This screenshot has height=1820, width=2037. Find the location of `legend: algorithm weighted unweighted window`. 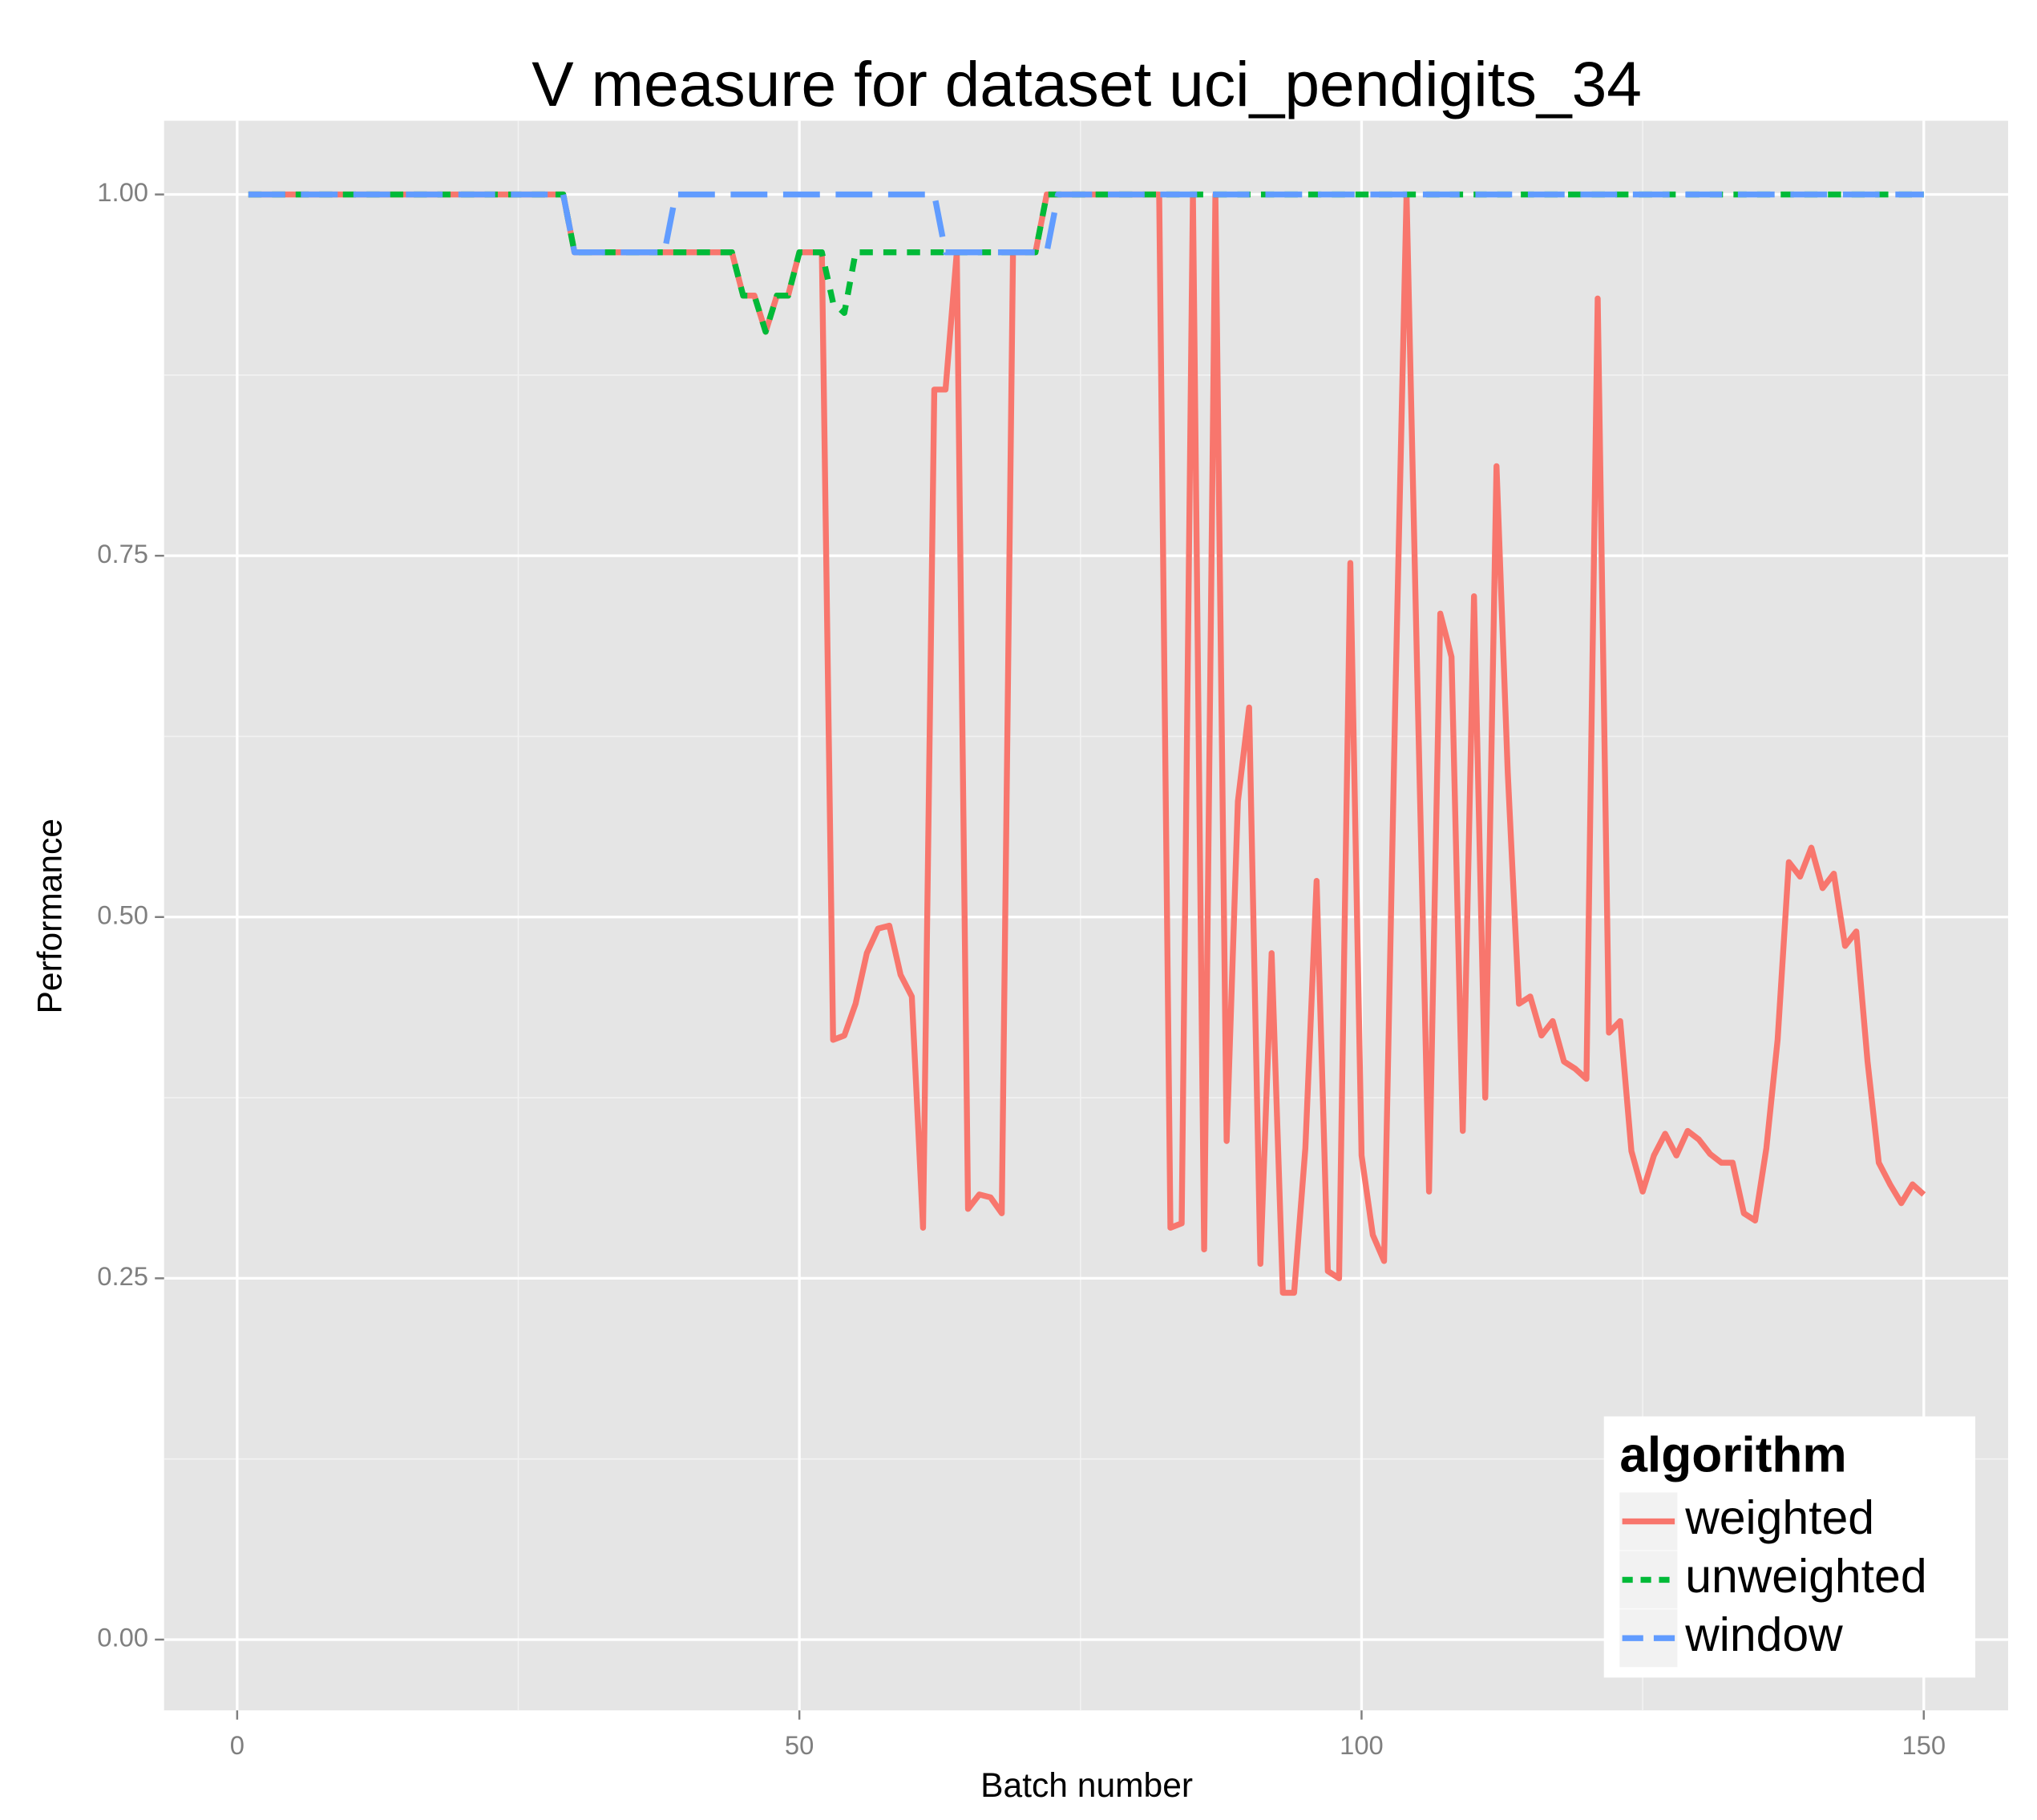

legend: algorithm weighted unweighted window is located at coordinates (1789, 1547).